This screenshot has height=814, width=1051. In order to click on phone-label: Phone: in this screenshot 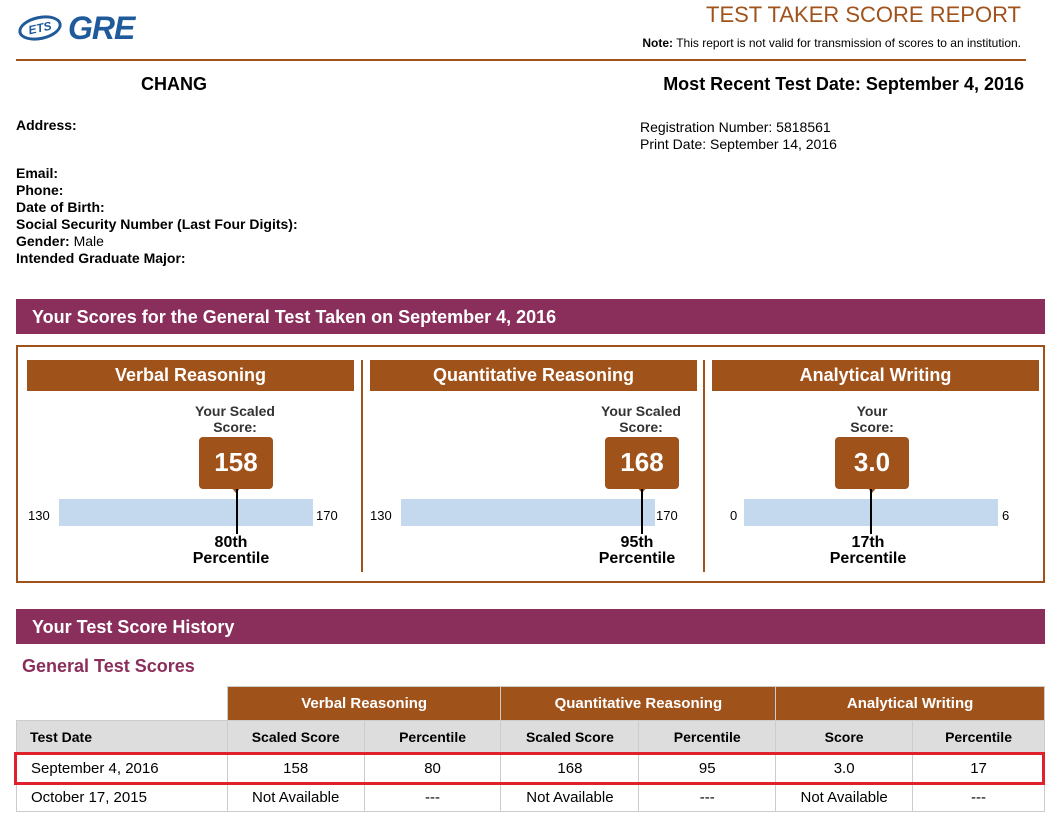, I will do `click(40, 190)`.